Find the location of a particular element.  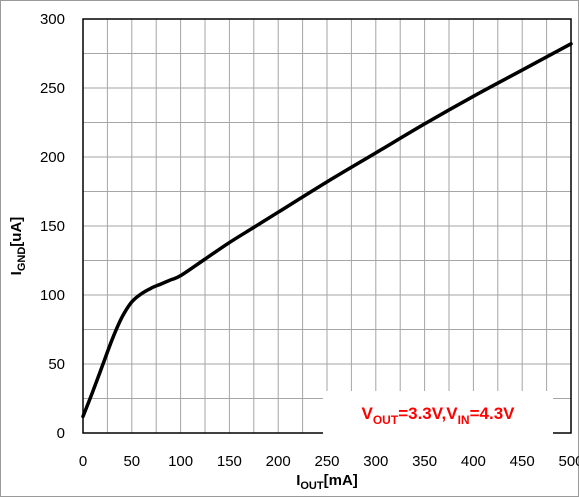

x-tick-label: 50 is located at coordinates (131, 461).